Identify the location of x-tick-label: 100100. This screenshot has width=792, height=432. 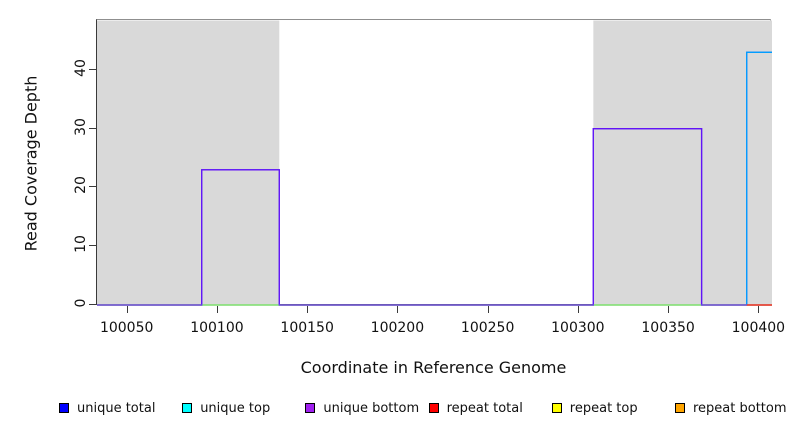
(217, 328).